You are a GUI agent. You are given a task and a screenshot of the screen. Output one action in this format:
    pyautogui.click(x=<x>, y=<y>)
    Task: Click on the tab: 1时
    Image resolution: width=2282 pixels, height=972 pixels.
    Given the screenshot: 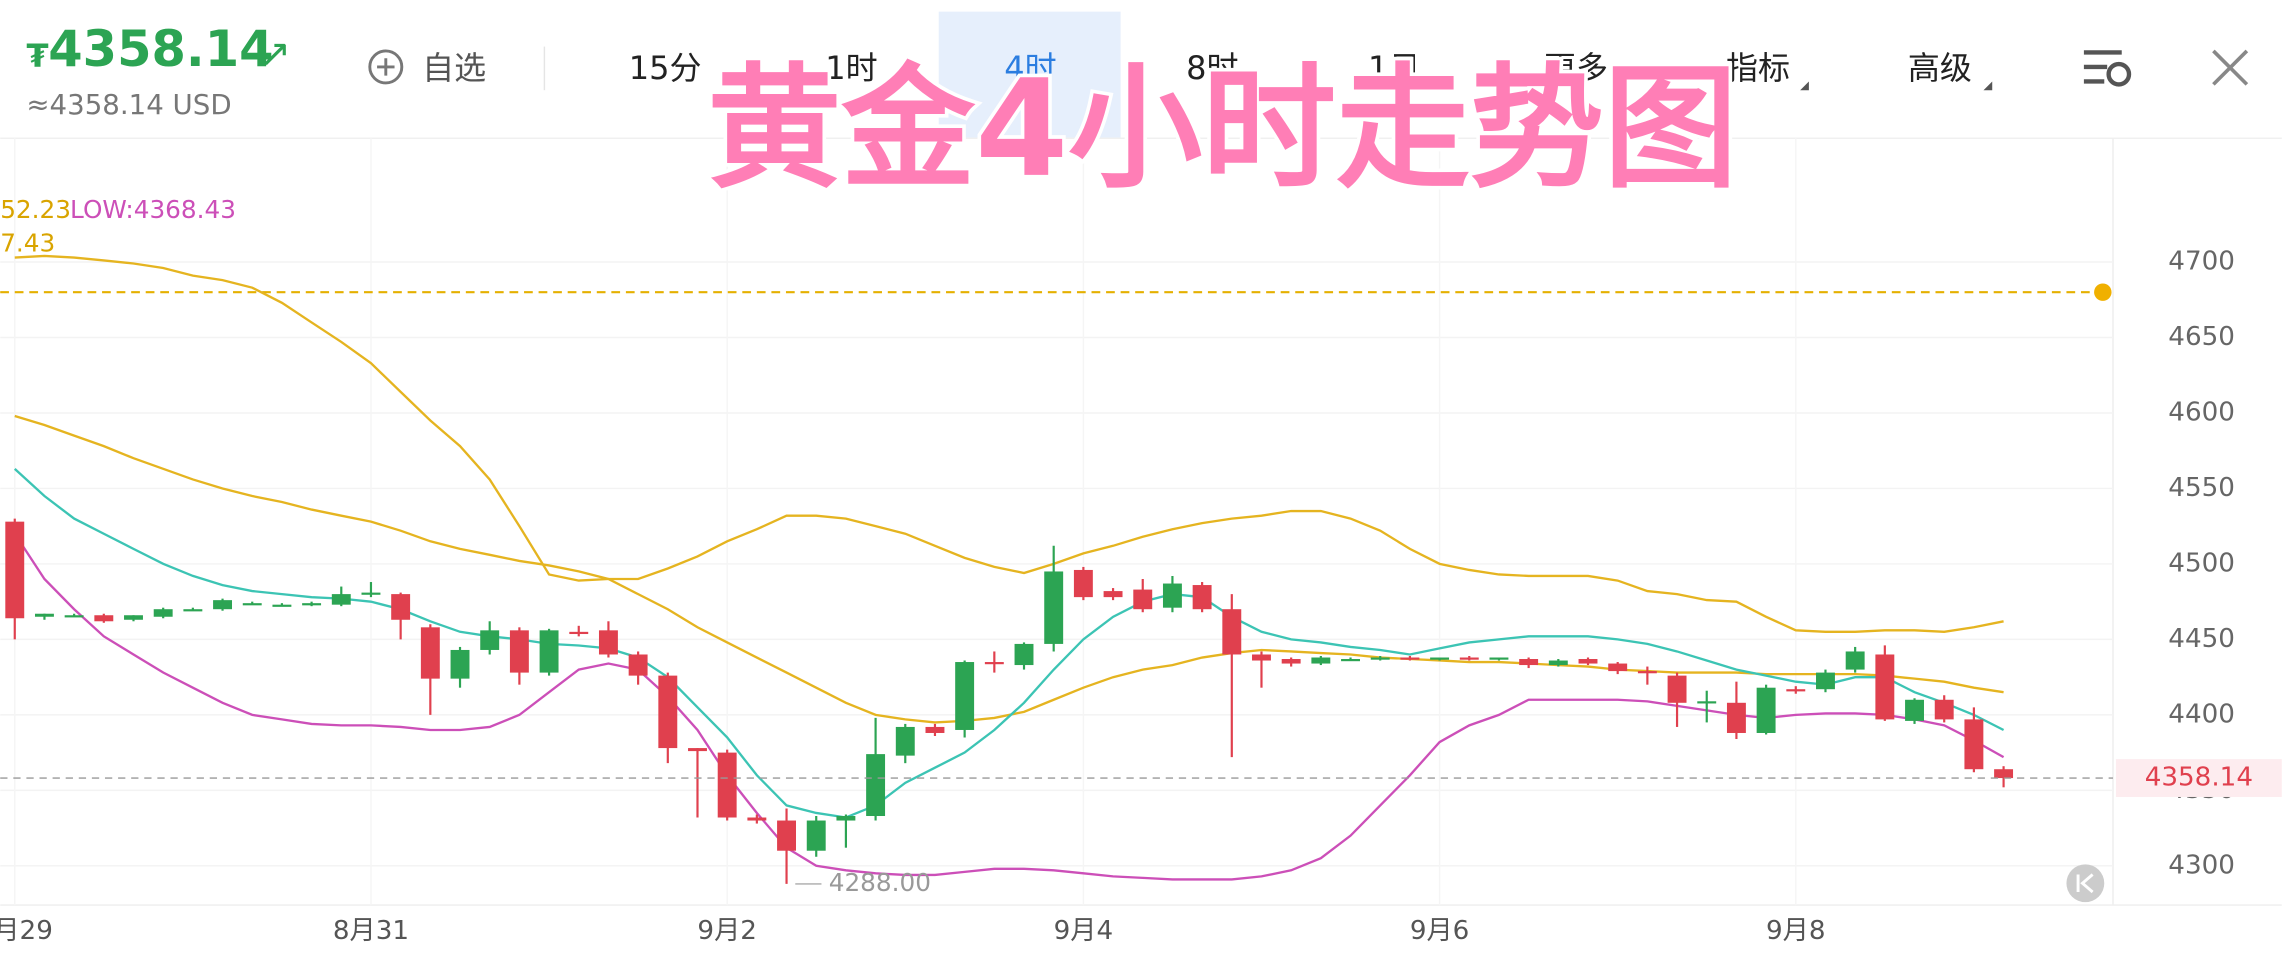 What is the action you would take?
    pyautogui.click(x=851, y=68)
    